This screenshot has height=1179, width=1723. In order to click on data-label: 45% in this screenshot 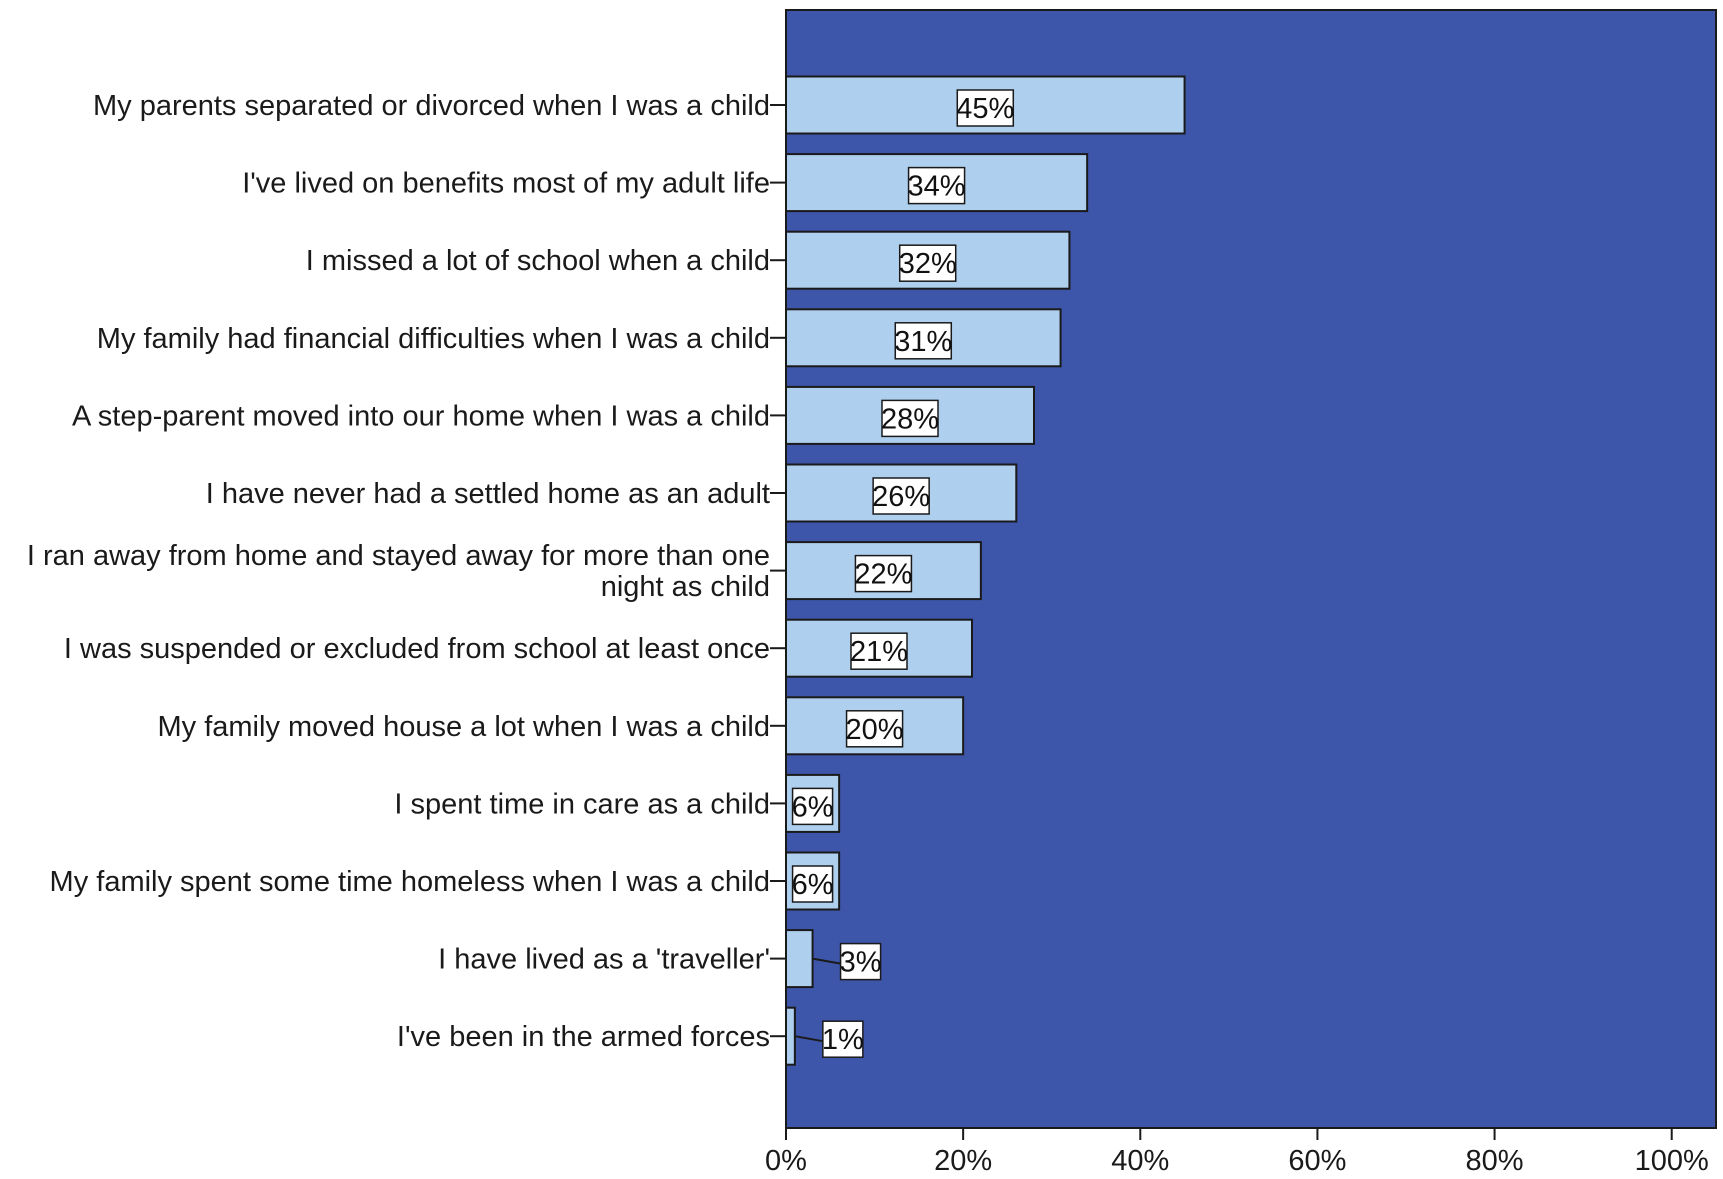, I will do `click(985, 109)`.